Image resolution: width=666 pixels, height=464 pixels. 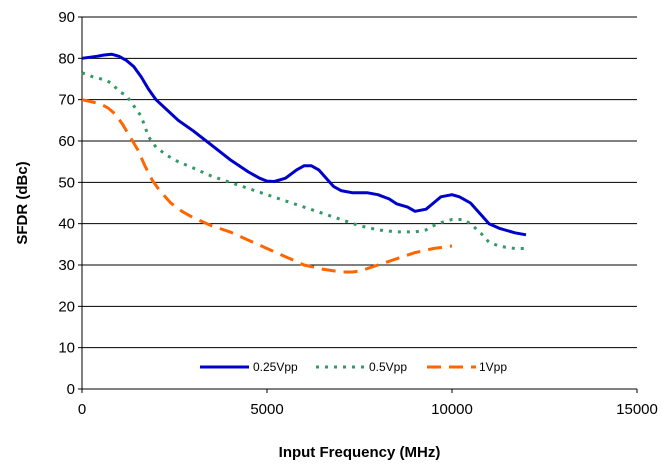 I want to click on y-tick-label: 60, so click(x=66, y=141).